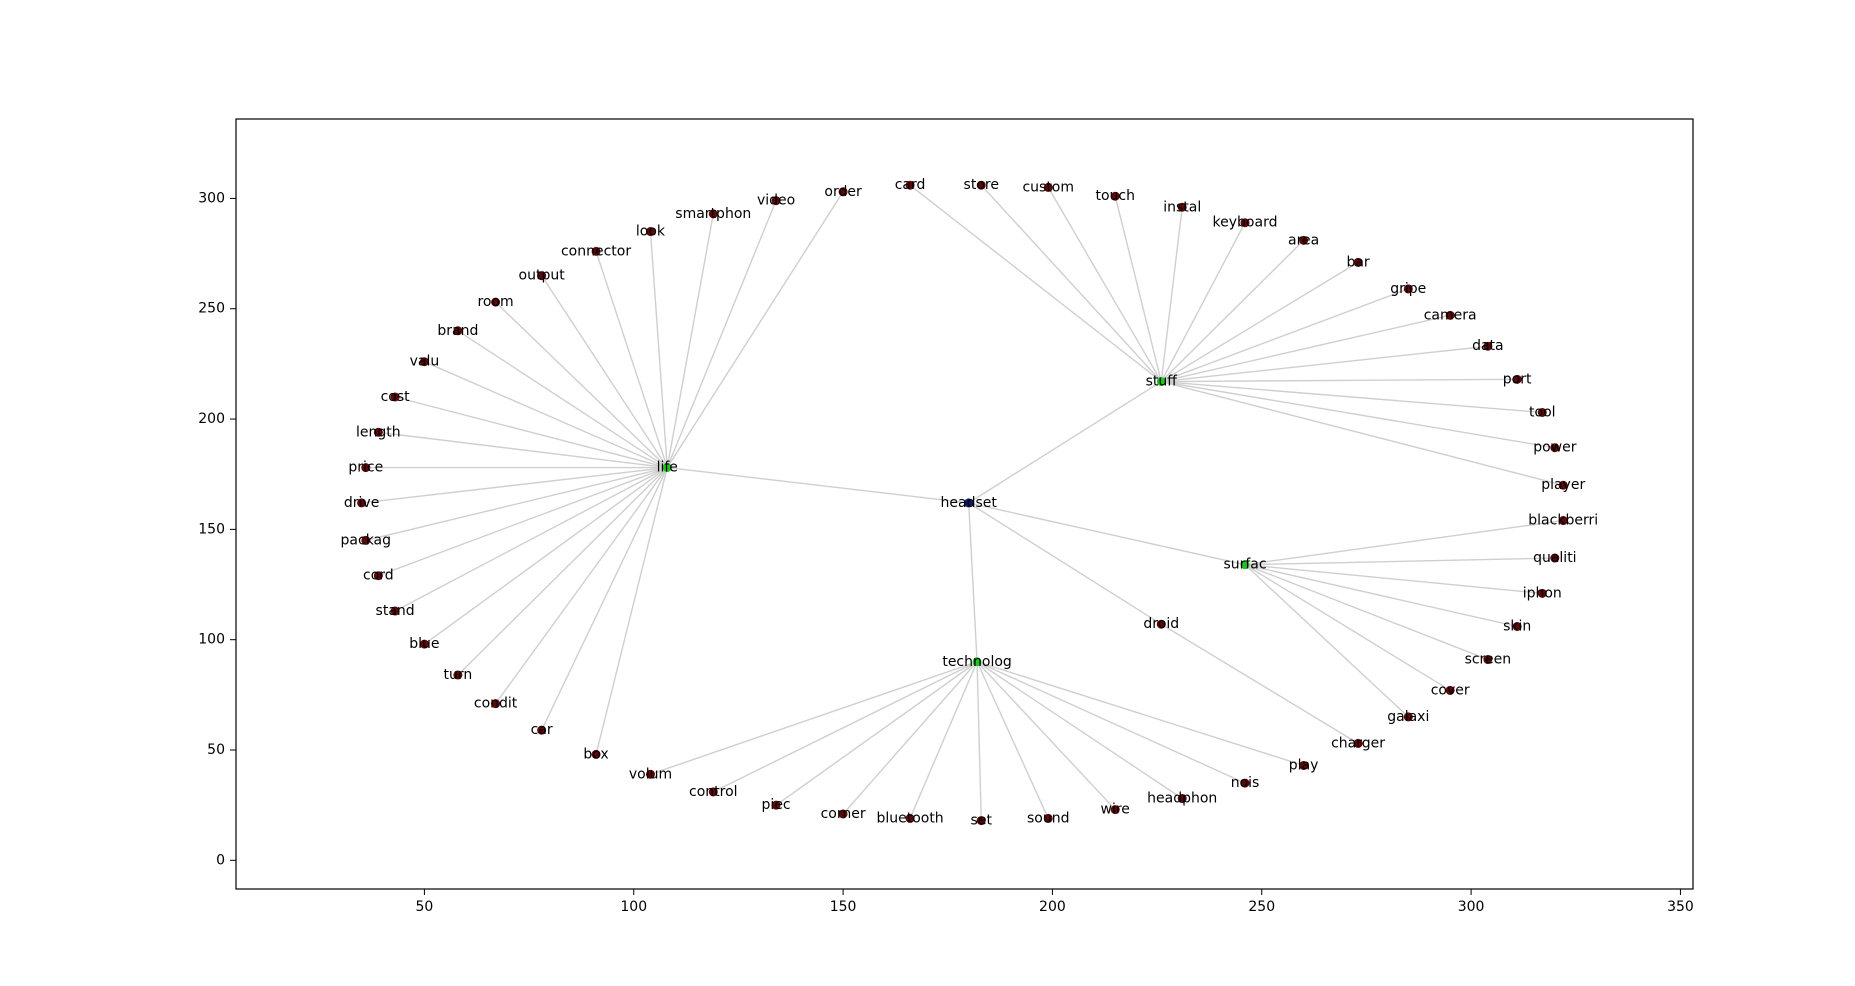  I want to click on node-life, so click(667, 468).